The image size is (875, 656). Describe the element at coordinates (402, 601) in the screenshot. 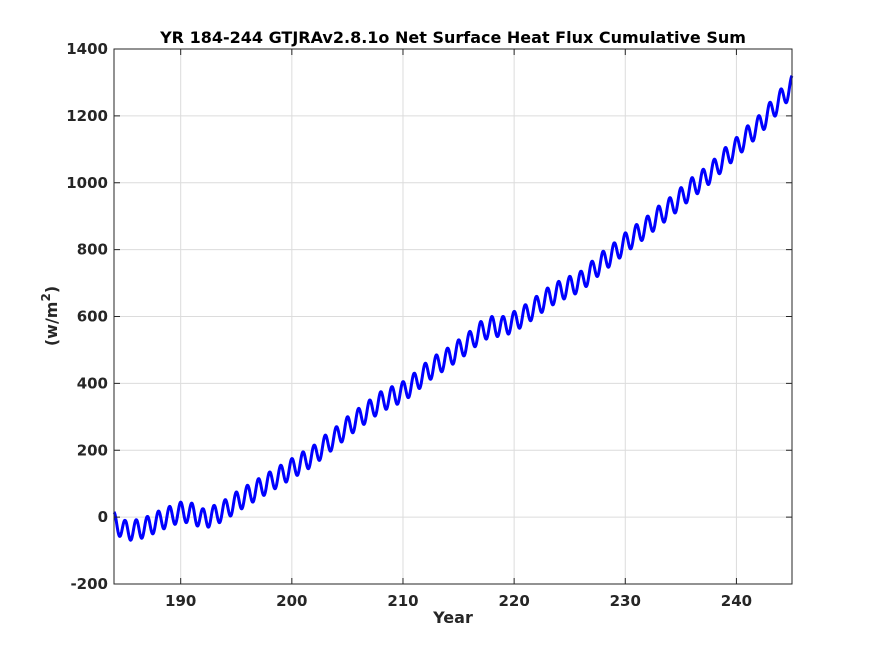

I see `x-tick-label: 210` at that location.